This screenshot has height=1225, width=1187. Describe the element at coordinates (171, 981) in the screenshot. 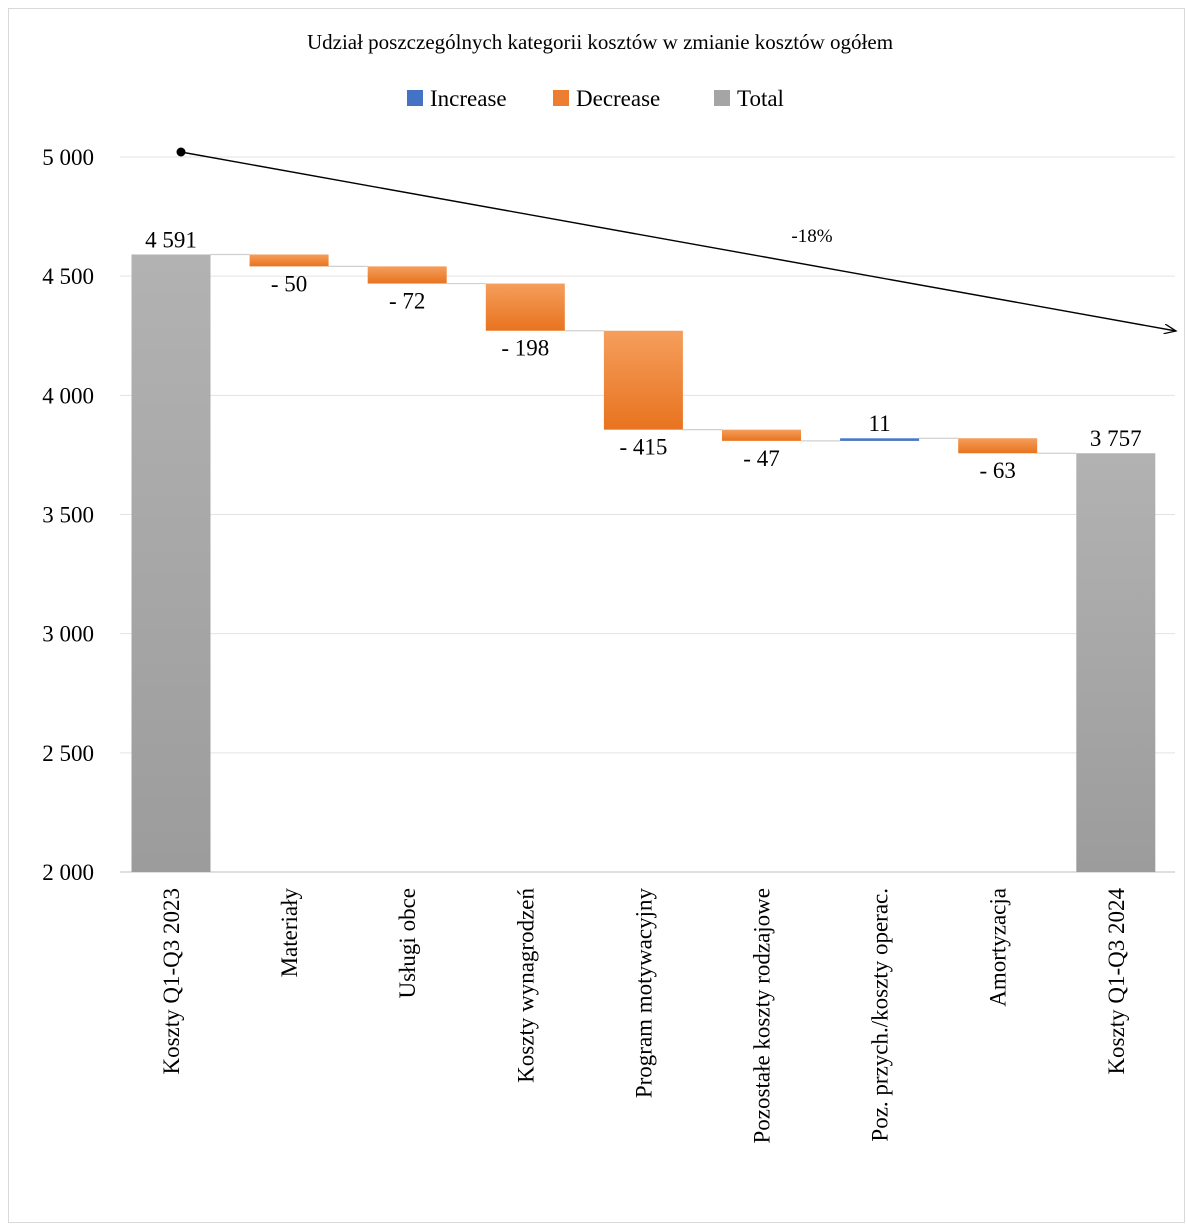

I see `x-tick-label: Koszty Q1-Q3 2023` at that location.